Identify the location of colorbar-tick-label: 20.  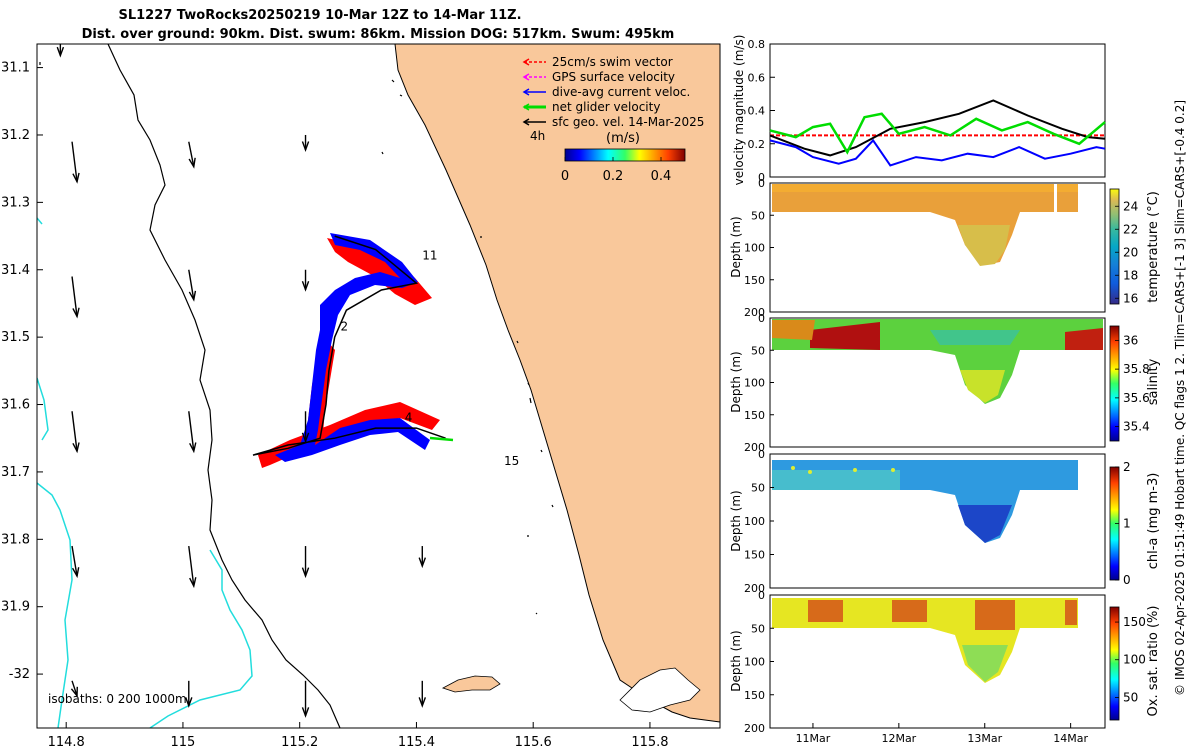
(1130, 252).